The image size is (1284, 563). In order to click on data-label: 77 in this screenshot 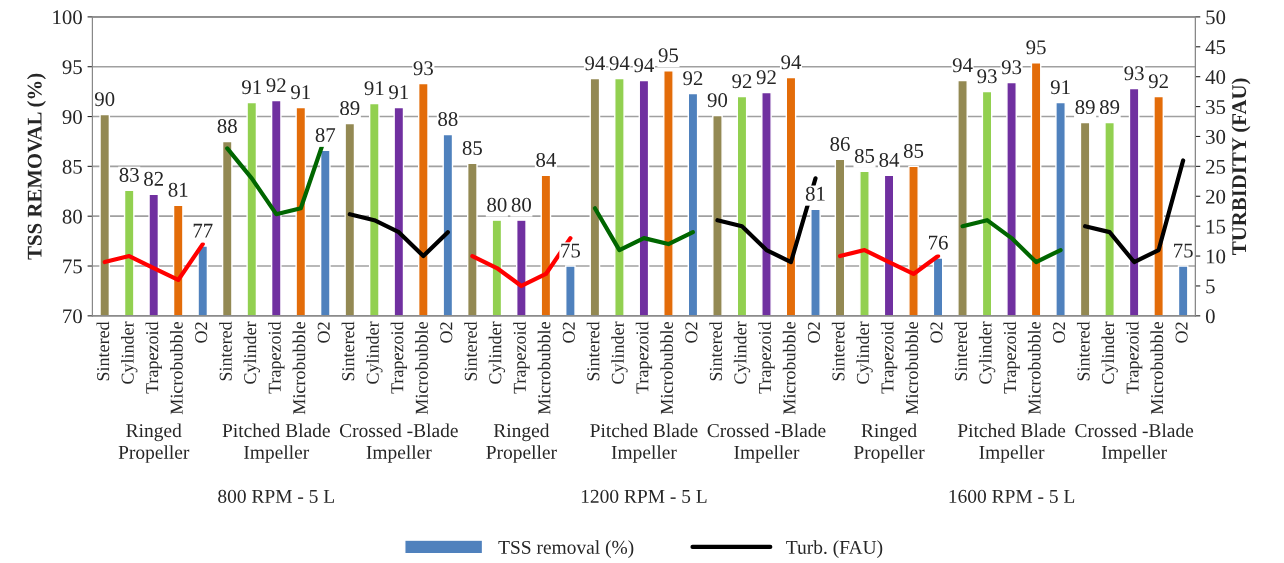, I will do `click(203, 230)`.